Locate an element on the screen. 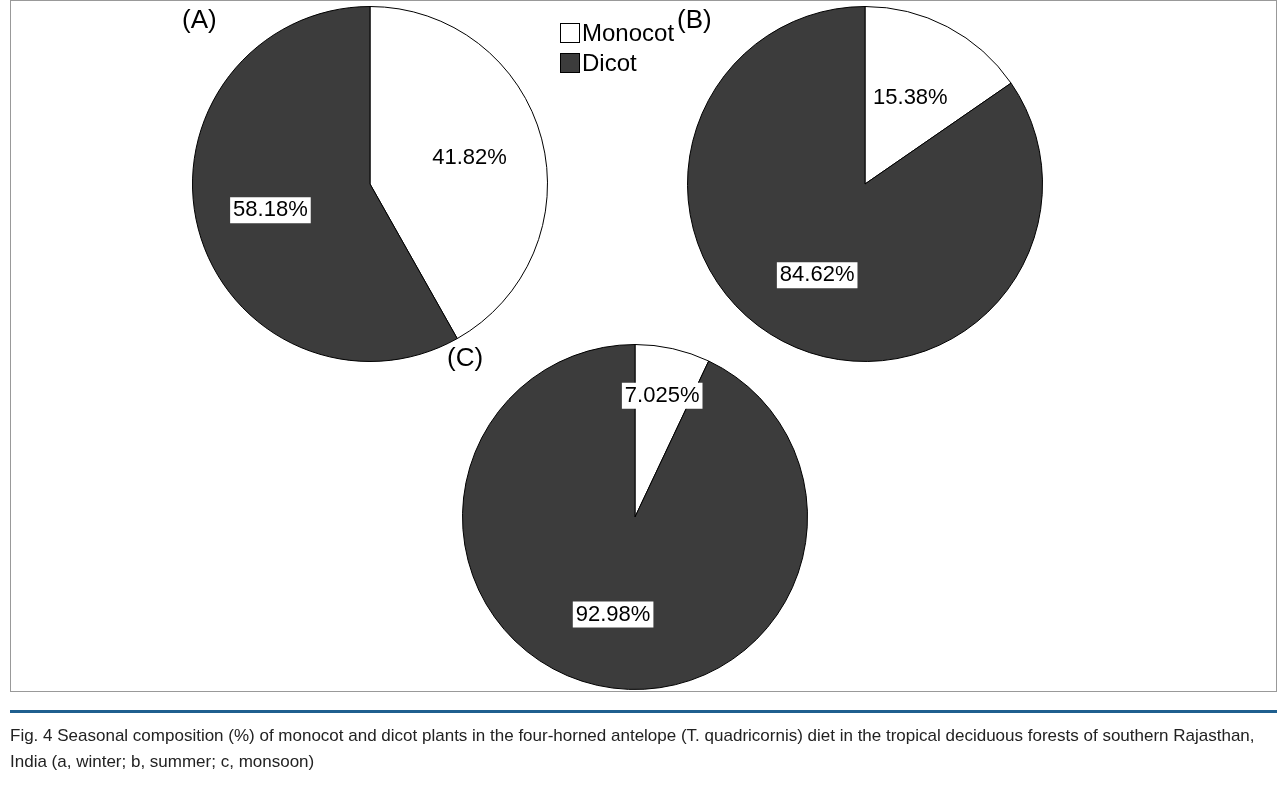  data-label: 84.62% is located at coordinates (817, 274).